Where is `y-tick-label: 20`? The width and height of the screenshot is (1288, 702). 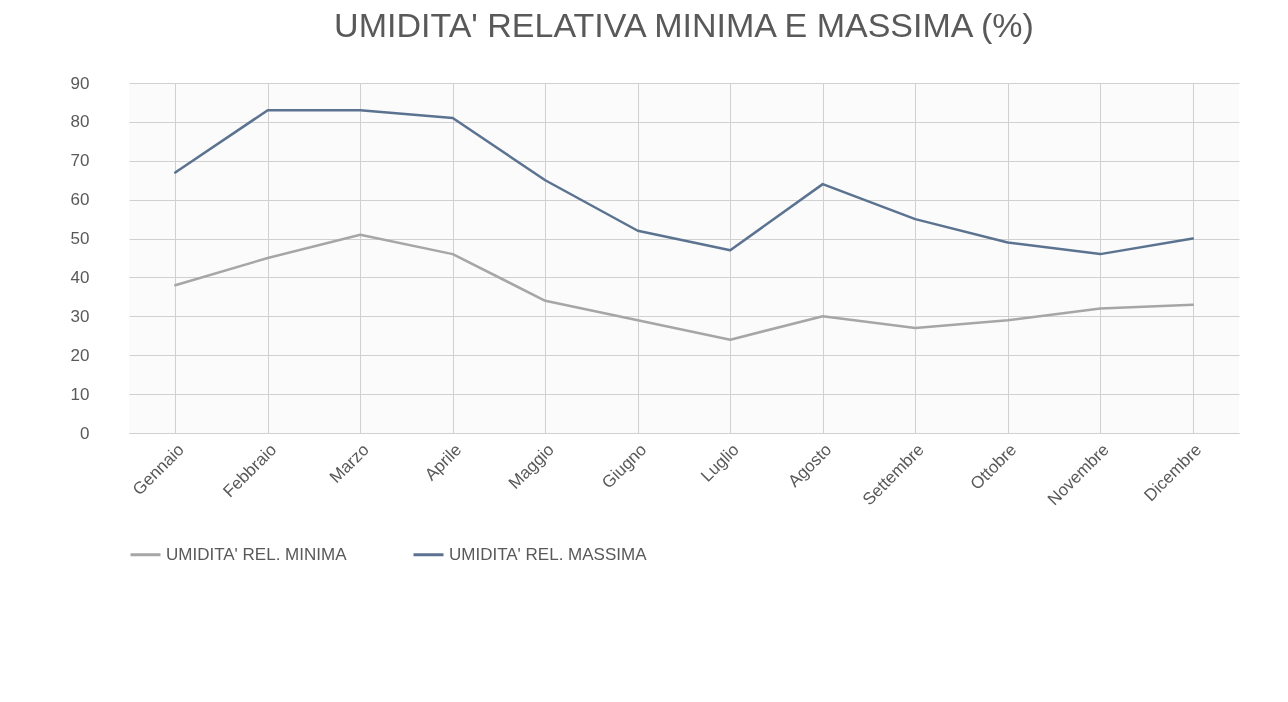
y-tick-label: 20 is located at coordinates (80, 355).